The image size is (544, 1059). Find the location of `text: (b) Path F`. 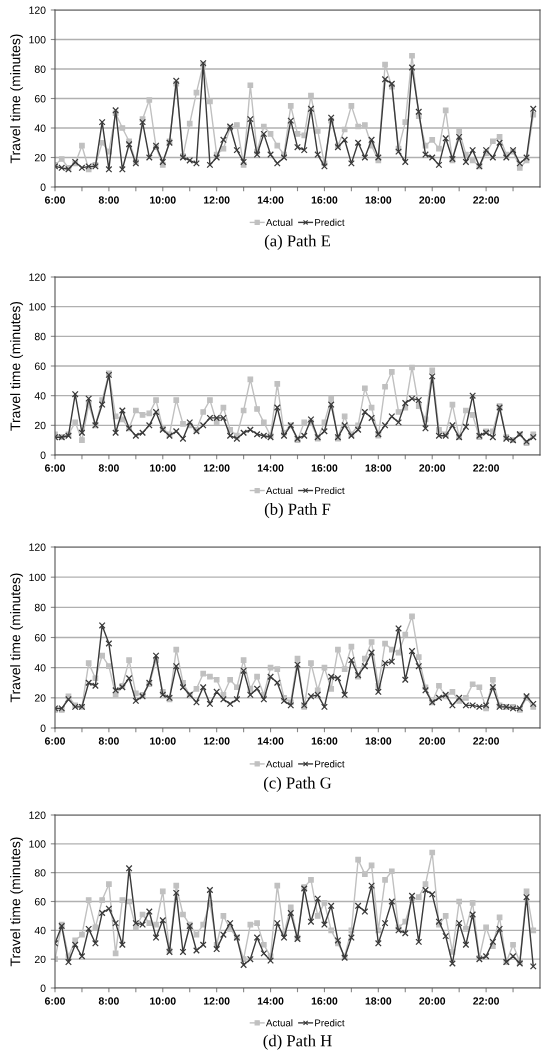

text: (b) Path F is located at coordinates (297, 511).